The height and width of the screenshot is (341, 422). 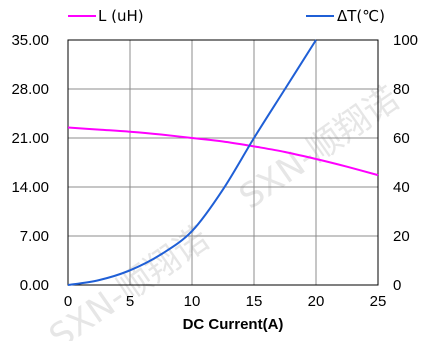 I want to click on y-right-tick-label: 80, so click(x=401, y=89).